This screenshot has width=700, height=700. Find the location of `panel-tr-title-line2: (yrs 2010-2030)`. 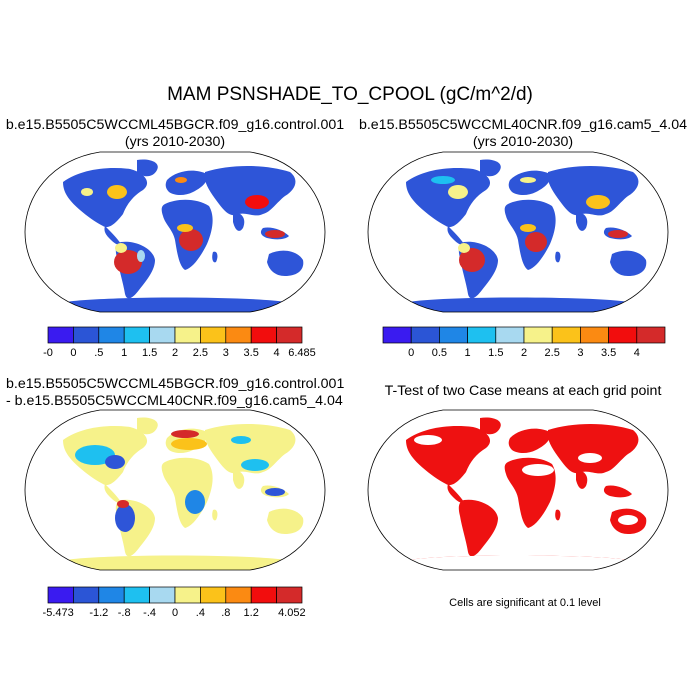

panel-tr-title-line2: (yrs 2010-2030) is located at coordinates (523, 142).